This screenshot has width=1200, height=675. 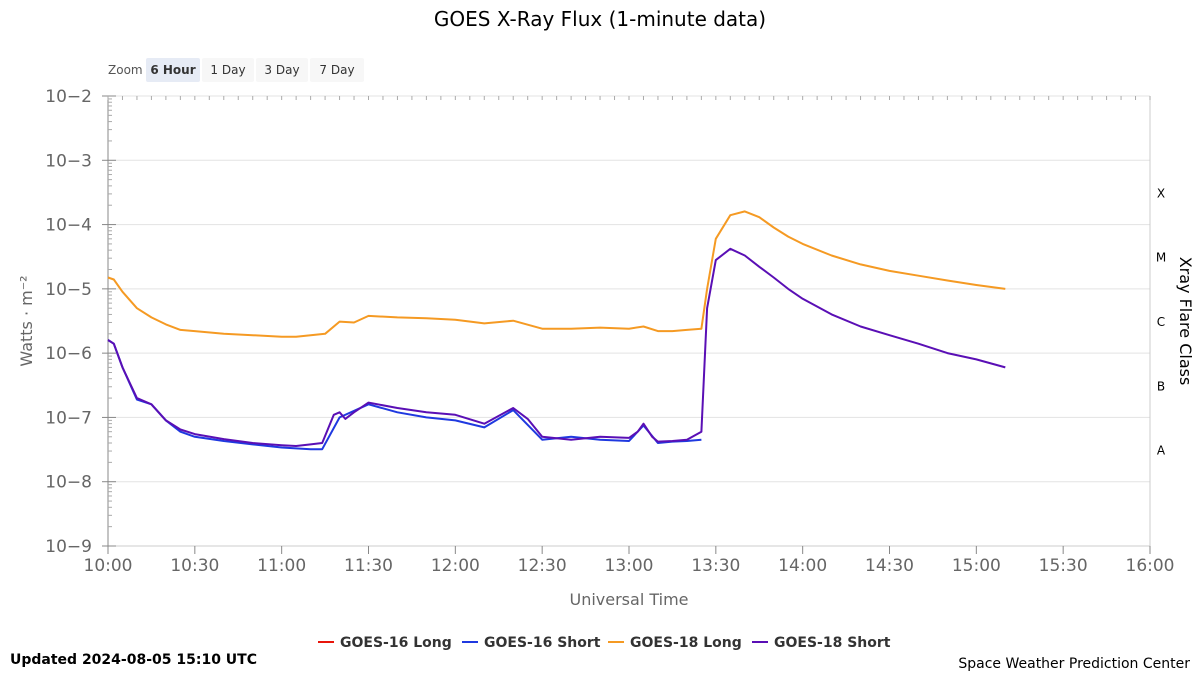 What do you see at coordinates (368, 566) in the screenshot?
I see `x-tick-label: 11:30` at bounding box center [368, 566].